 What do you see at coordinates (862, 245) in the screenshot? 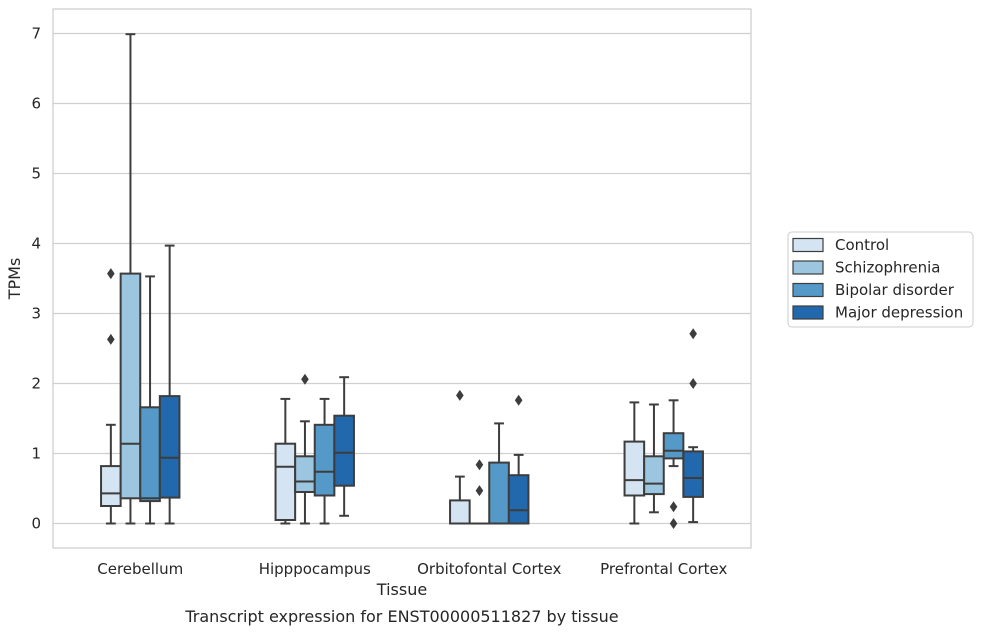
I see `legend-label: Control` at bounding box center [862, 245].